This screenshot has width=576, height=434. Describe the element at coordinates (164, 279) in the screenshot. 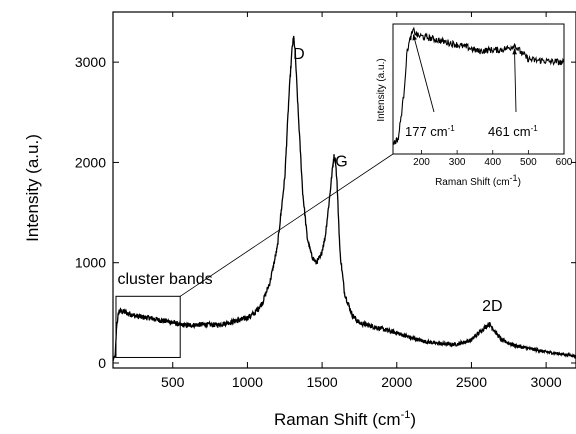

I see `cluster-bands-label: cluster bands` at that location.